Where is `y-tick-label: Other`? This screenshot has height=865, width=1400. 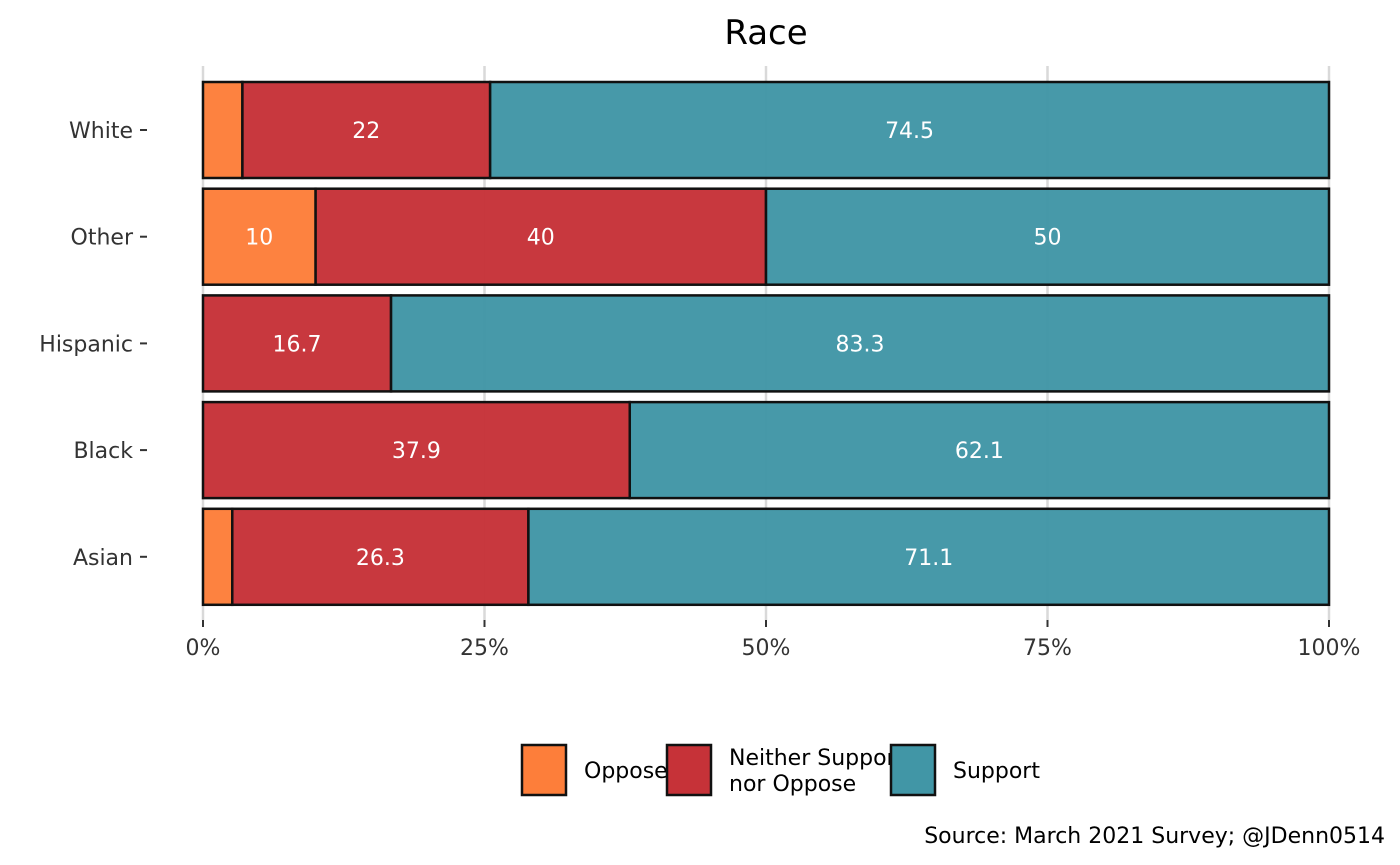 y-tick-label: Other is located at coordinates (102, 238).